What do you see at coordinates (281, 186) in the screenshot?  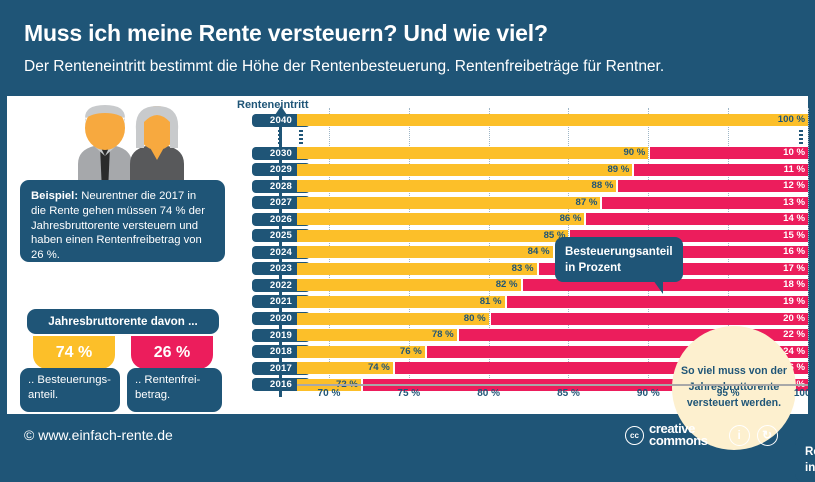 I see `year-badge-2028: 2028` at bounding box center [281, 186].